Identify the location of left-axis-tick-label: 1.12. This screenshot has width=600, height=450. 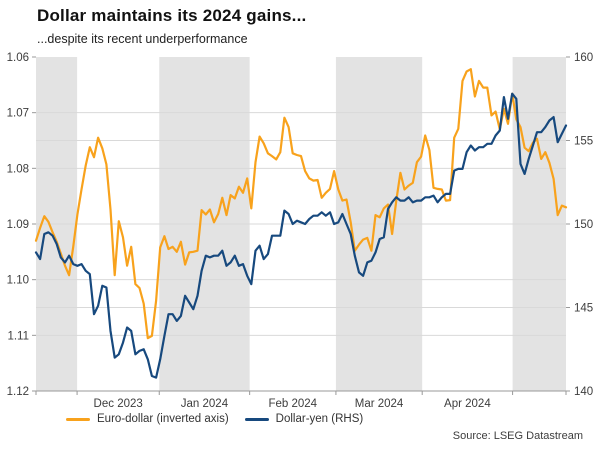
(18, 392).